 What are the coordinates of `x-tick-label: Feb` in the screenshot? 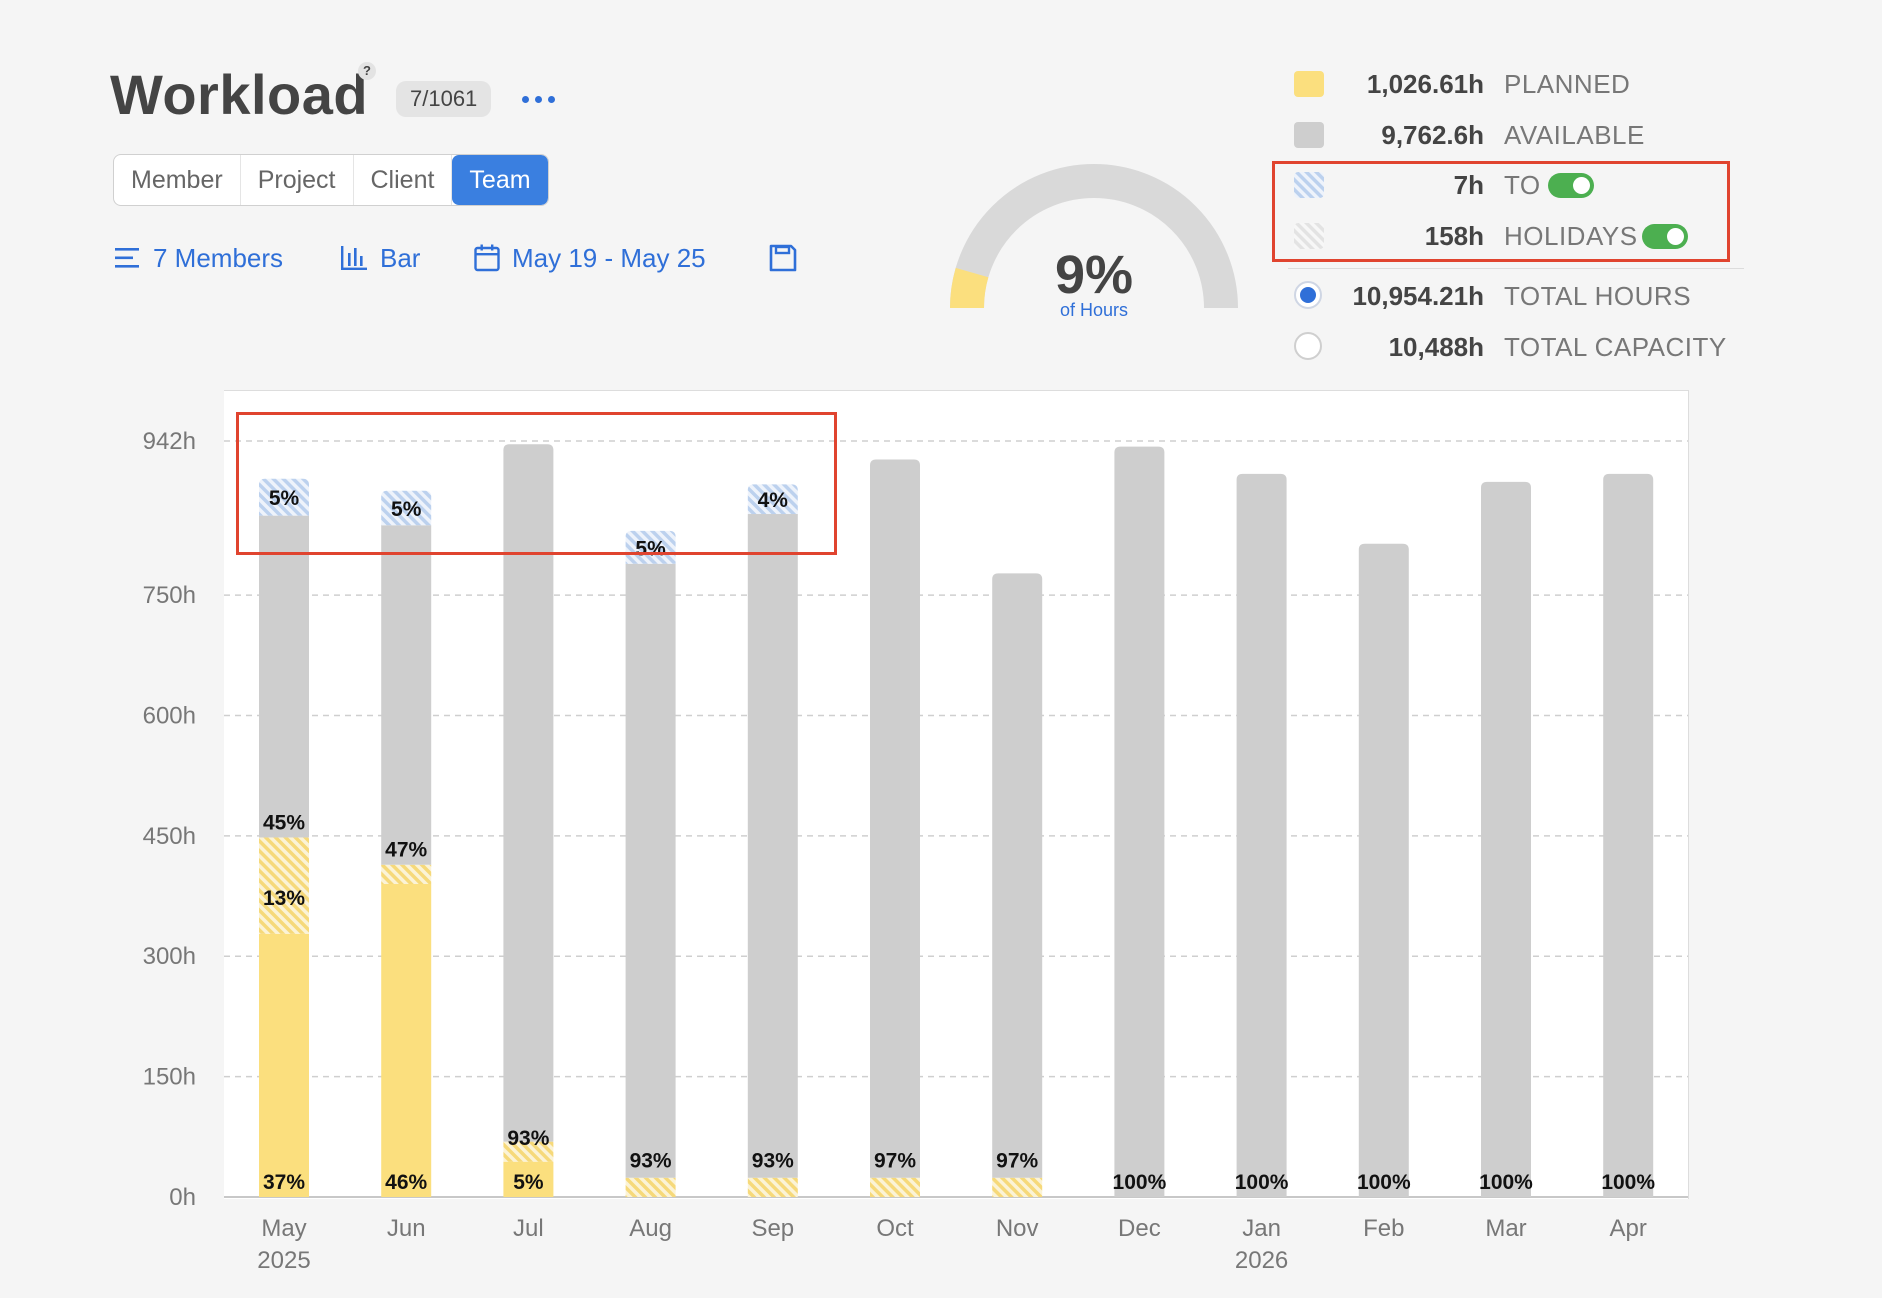 It's located at (1383, 1228).